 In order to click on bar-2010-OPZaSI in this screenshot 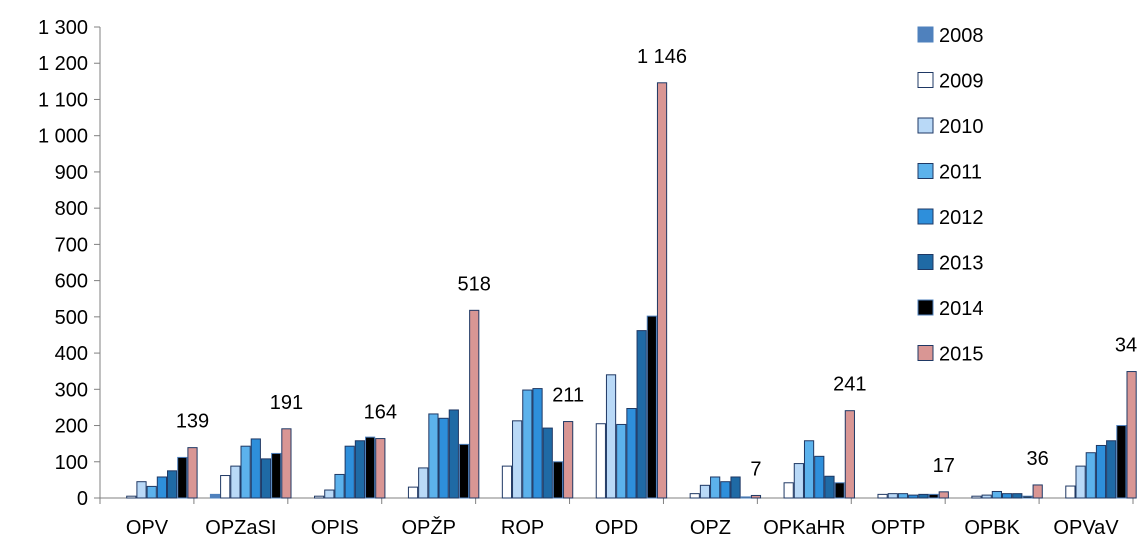, I will do `click(235, 482)`.